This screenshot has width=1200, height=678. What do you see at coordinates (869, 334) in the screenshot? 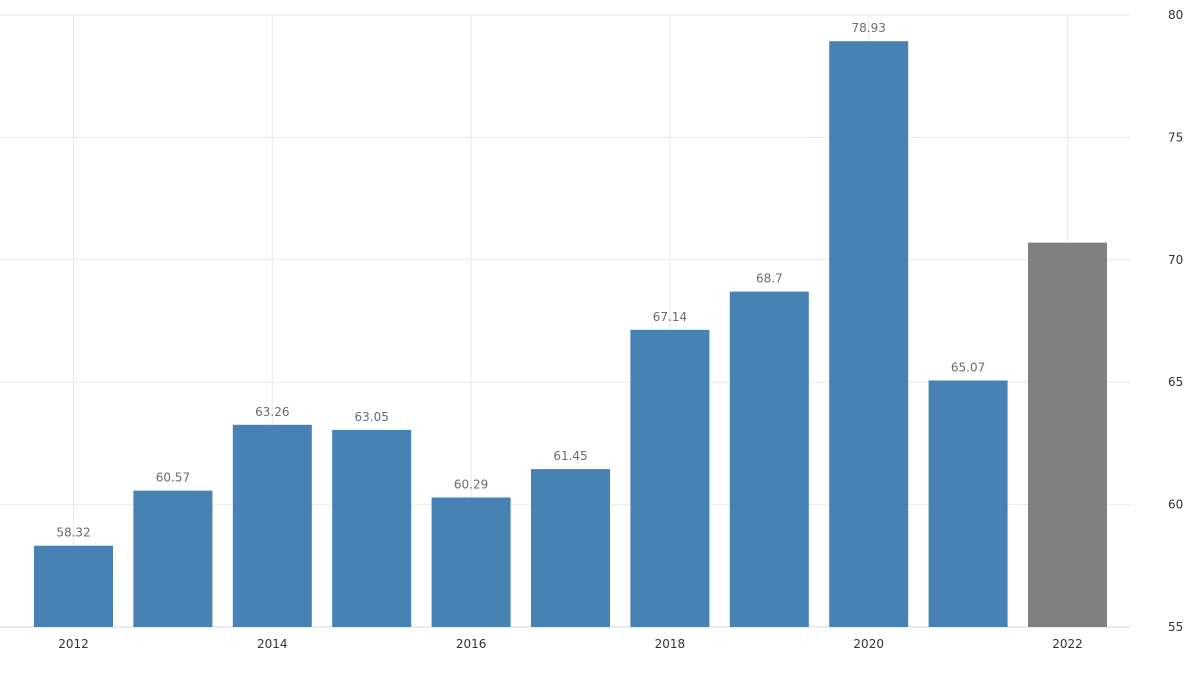
I see `bar-2020` at bounding box center [869, 334].